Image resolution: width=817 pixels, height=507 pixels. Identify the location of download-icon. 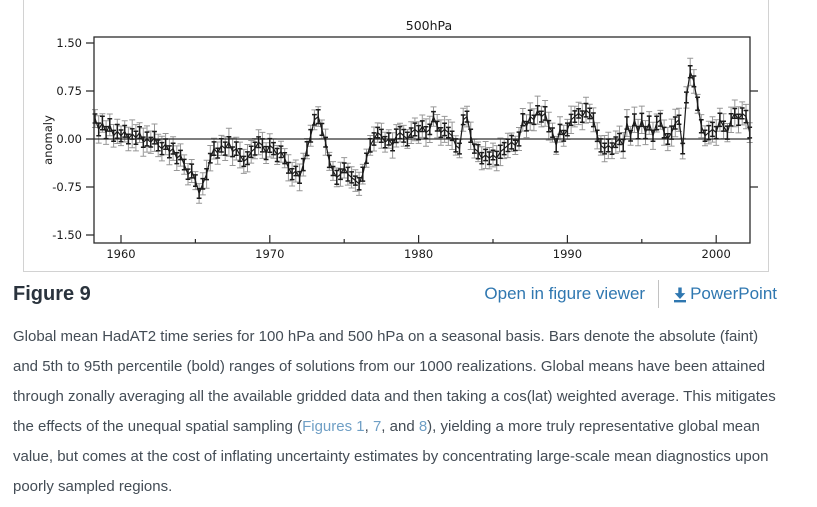
(680, 294).